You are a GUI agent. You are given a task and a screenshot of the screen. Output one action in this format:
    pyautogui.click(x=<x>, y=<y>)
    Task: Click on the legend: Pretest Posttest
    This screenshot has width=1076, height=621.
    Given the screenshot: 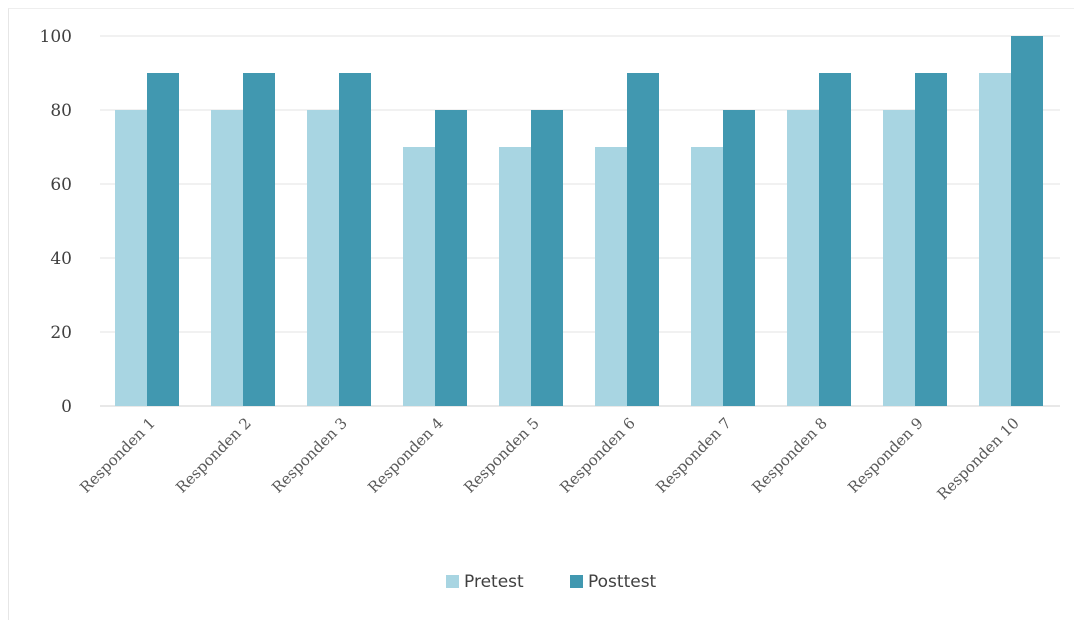 What is the action you would take?
    pyautogui.click(x=551, y=582)
    